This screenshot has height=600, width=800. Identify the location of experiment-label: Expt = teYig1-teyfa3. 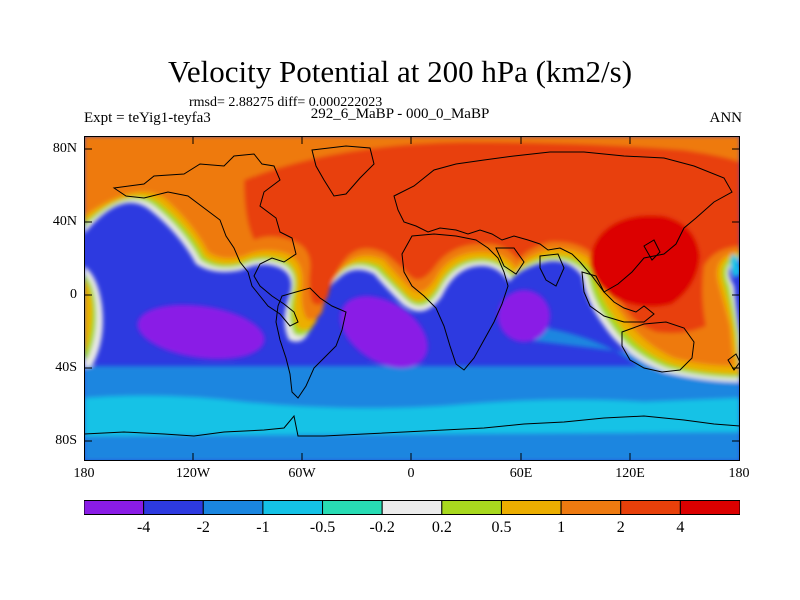
(147, 118).